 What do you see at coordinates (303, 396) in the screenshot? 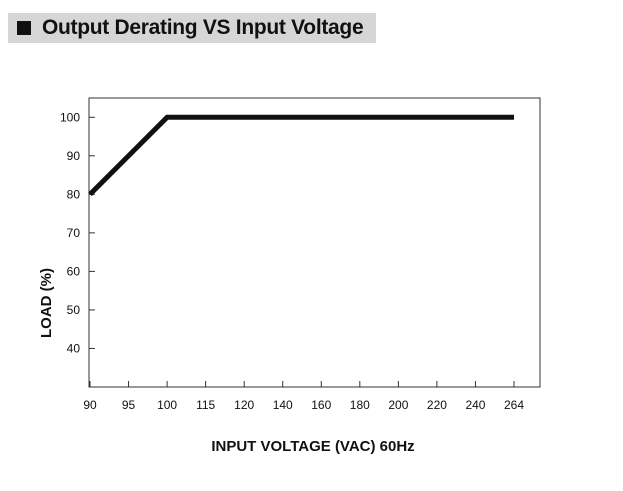
I see `x-axis-ticks: 90 95 100 115 120 140 160 180 200 220 240 264` at bounding box center [303, 396].